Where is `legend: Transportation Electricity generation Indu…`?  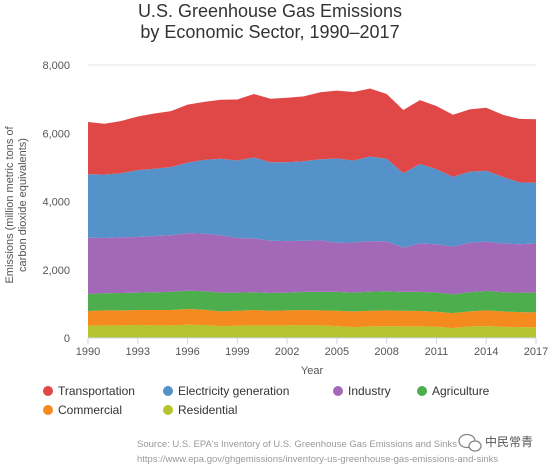
legend: Transportation Electricity generation Indu… is located at coordinates (266, 400).